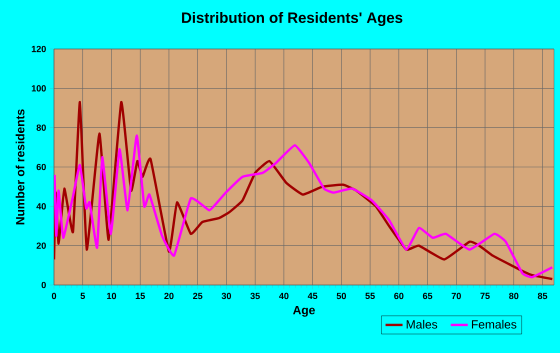 This screenshot has width=560, height=353. I want to click on x-tick-label: 5, so click(82, 296).